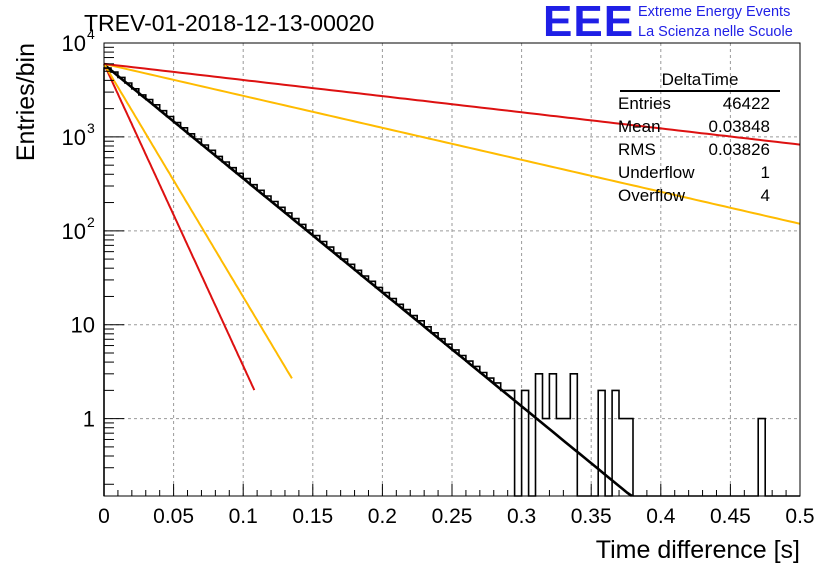 Image resolution: width=836 pixels, height=572 pixels. What do you see at coordinates (637, 149) in the screenshot?
I see `stats-key: RMS` at bounding box center [637, 149].